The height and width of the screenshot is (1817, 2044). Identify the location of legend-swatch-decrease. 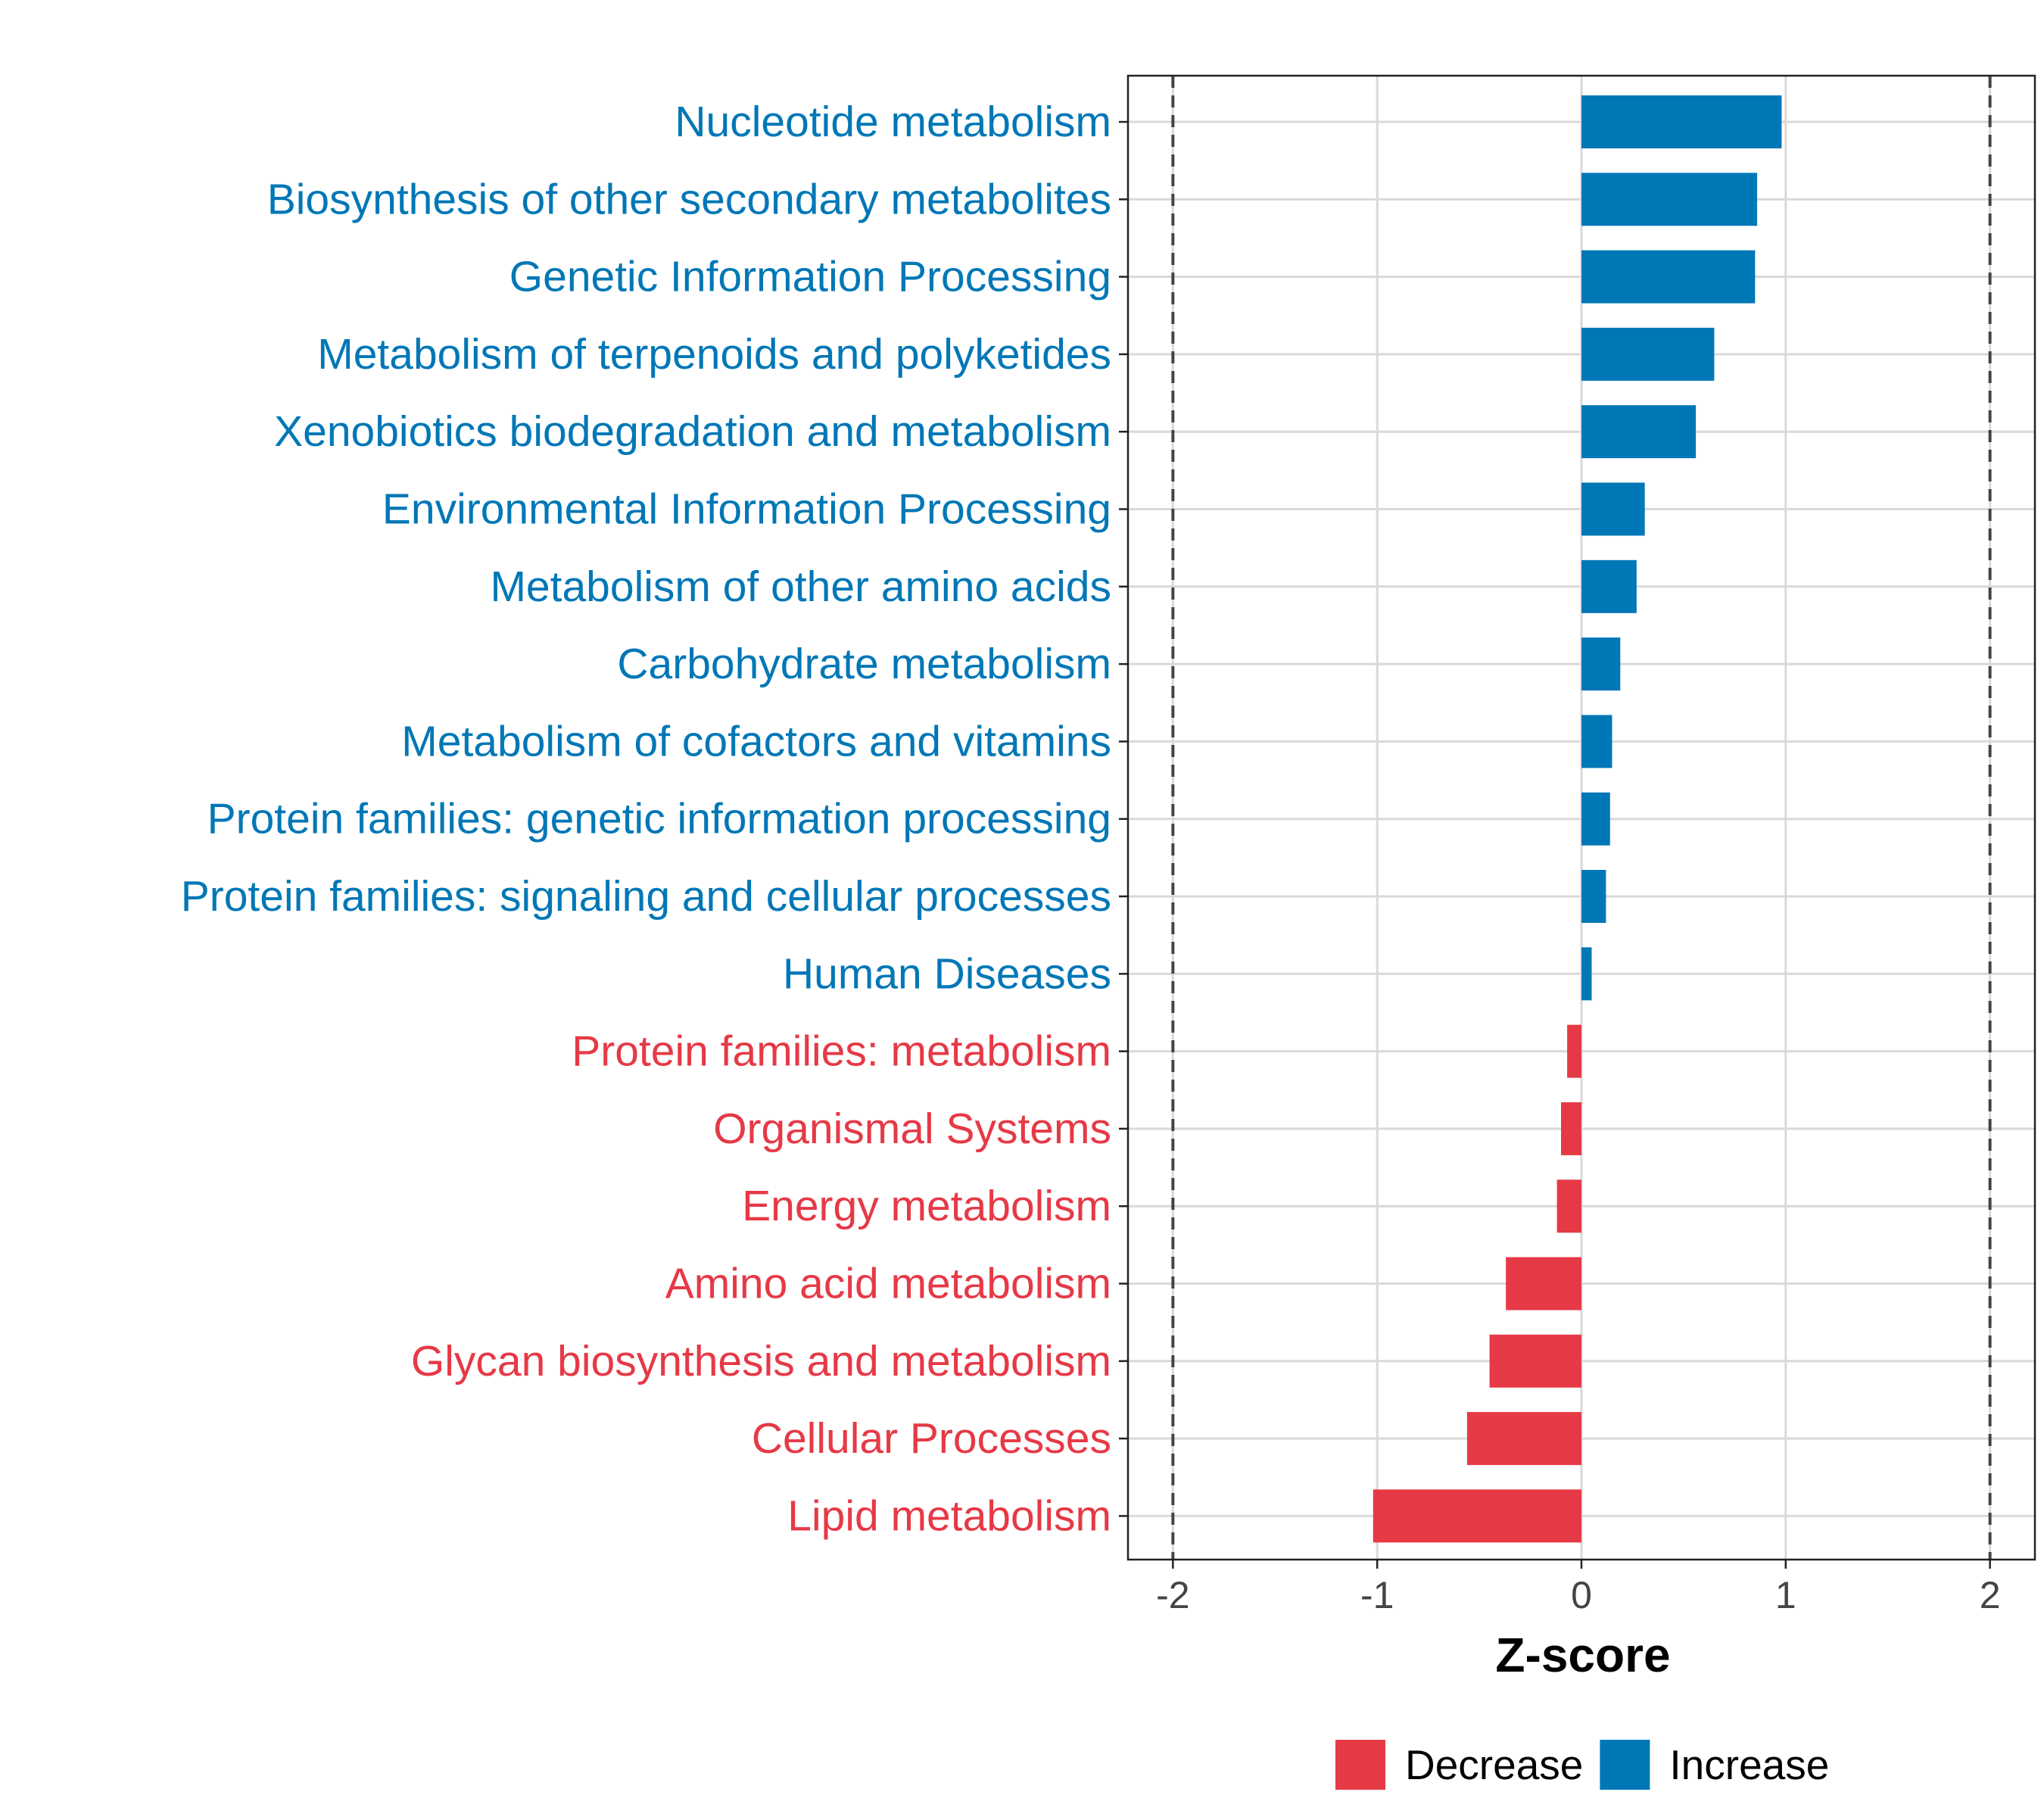
(1360, 1765).